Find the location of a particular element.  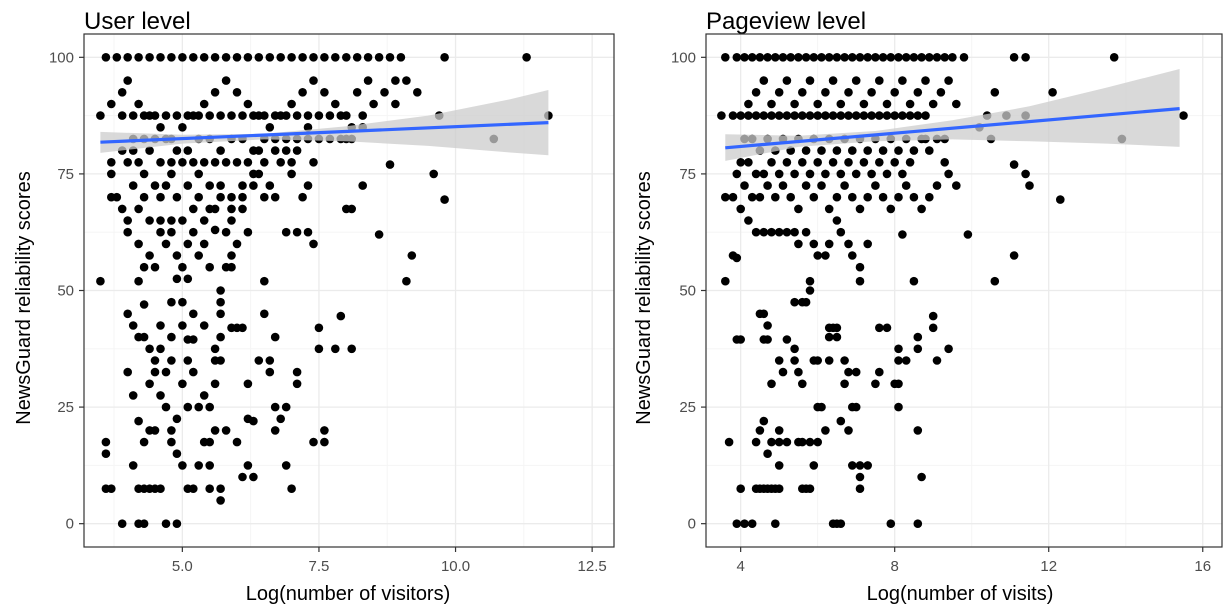

y-tick-label: 25 is located at coordinates (65, 407).